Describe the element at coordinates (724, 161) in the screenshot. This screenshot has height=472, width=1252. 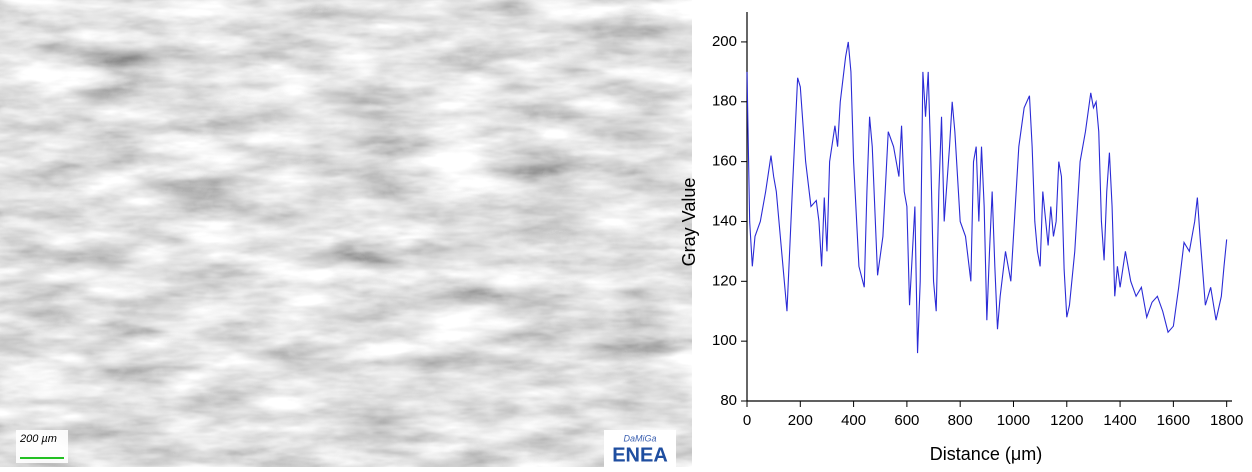
I see `y-tick-label: 160` at that location.